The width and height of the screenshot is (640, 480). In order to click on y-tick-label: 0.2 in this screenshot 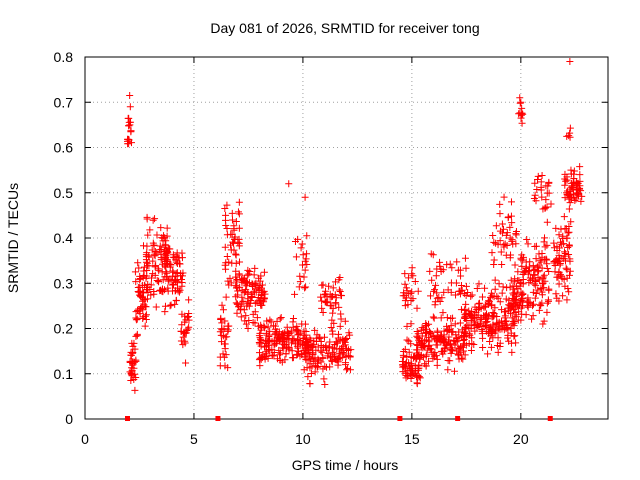, I will do `click(64, 329)`.